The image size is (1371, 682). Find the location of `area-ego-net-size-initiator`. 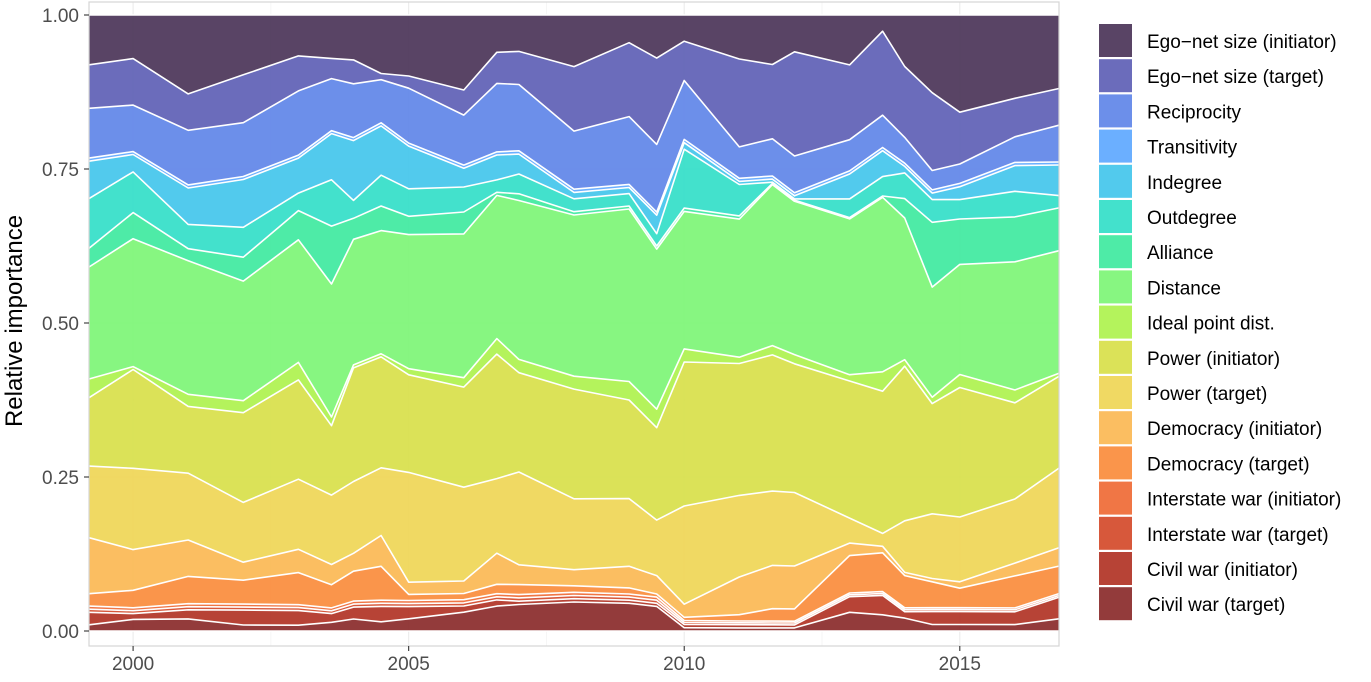

area-ego-net-size-initiator is located at coordinates (574, 64).